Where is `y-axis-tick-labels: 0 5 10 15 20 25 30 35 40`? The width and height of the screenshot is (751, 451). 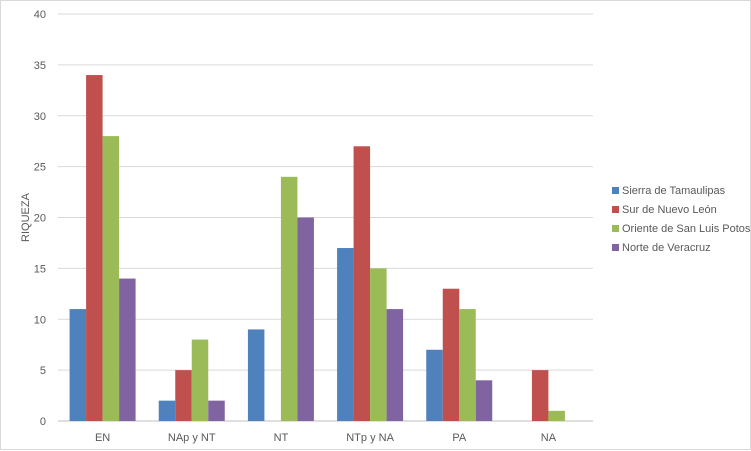
y-axis-tick-labels: 0 5 10 15 20 25 30 35 40 is located at coordinates (40, 218).